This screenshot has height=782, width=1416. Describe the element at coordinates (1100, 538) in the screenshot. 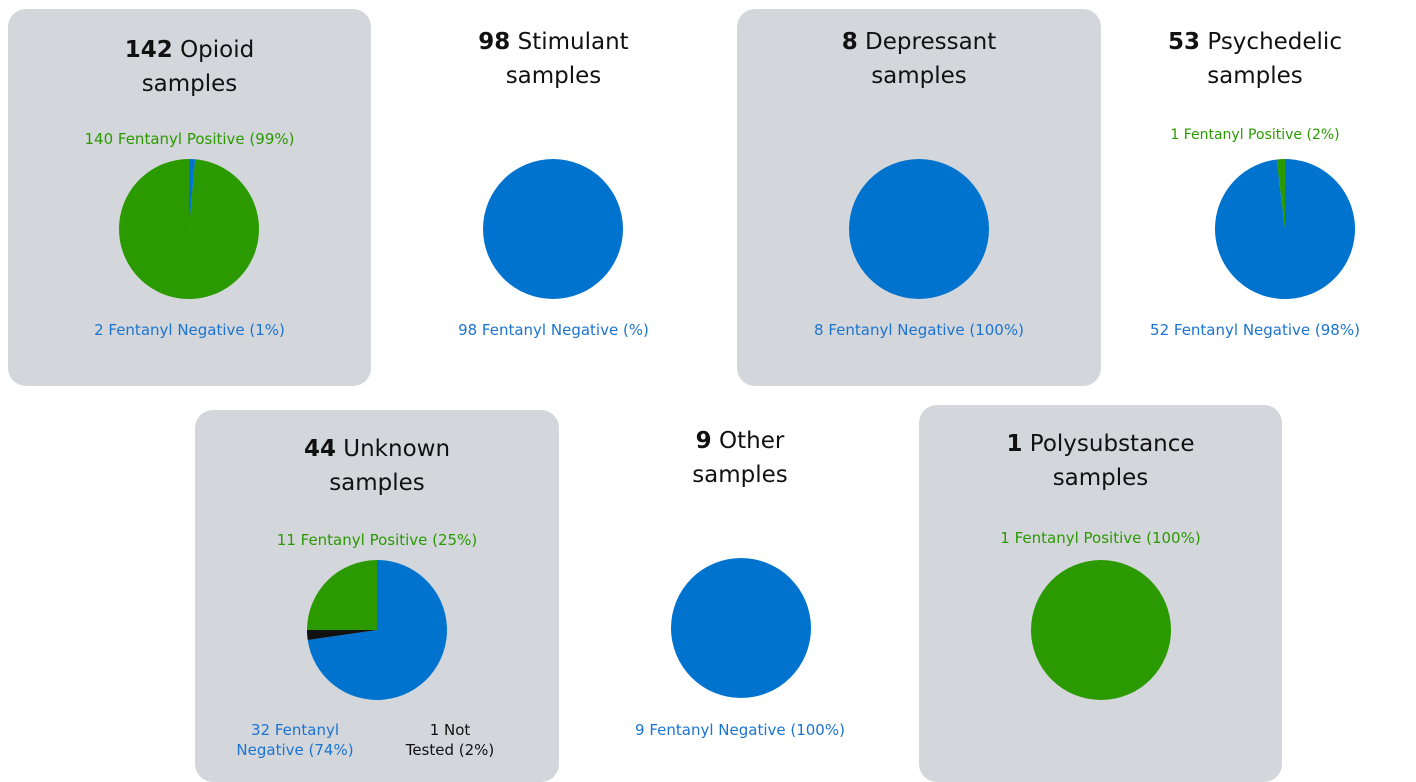

I see `label-positive: 1 Fentanyl Positive (100%)` at that location.